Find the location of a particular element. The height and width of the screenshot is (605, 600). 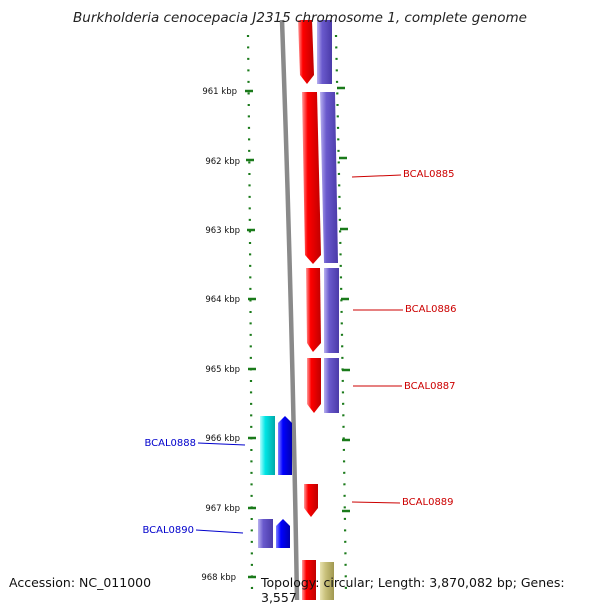

gene-label-bcal0885: BCAL0885 is located at coordinates (429, 174).